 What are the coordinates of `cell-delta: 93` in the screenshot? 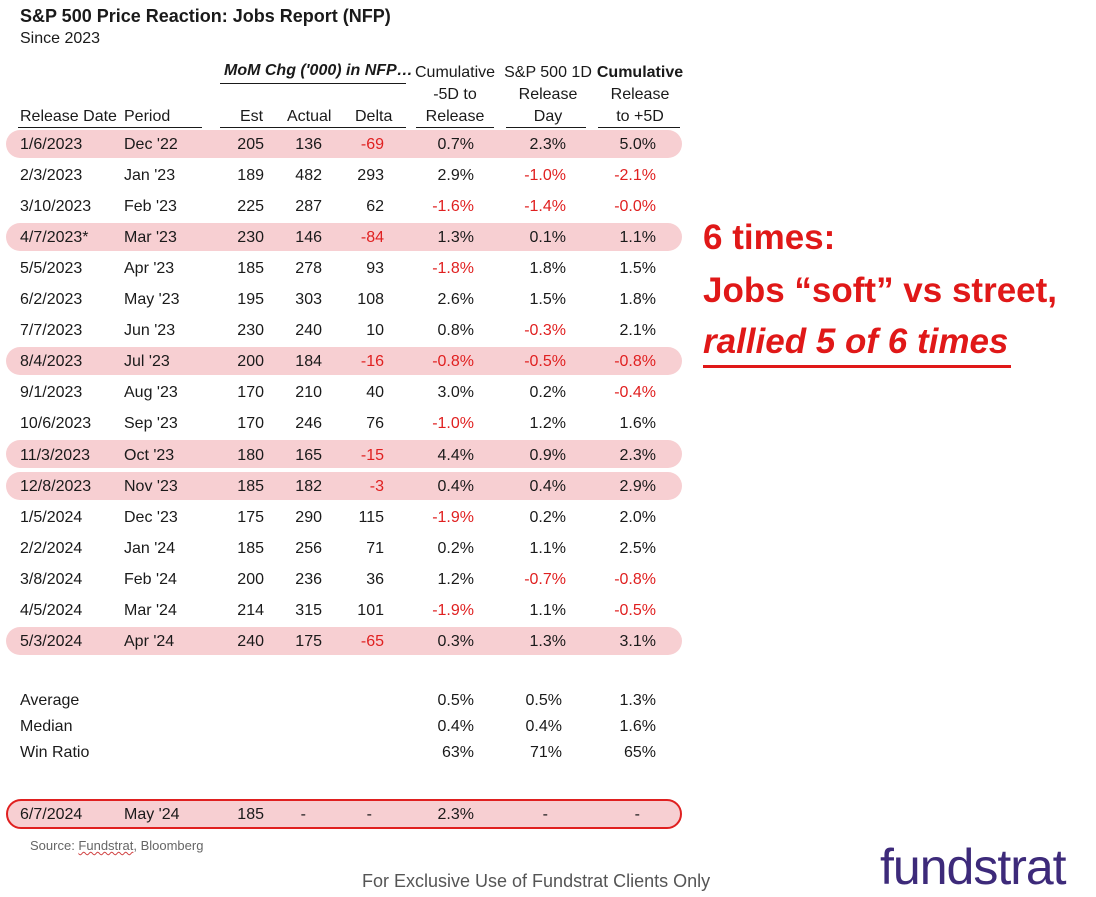 It's located at (375, 268).